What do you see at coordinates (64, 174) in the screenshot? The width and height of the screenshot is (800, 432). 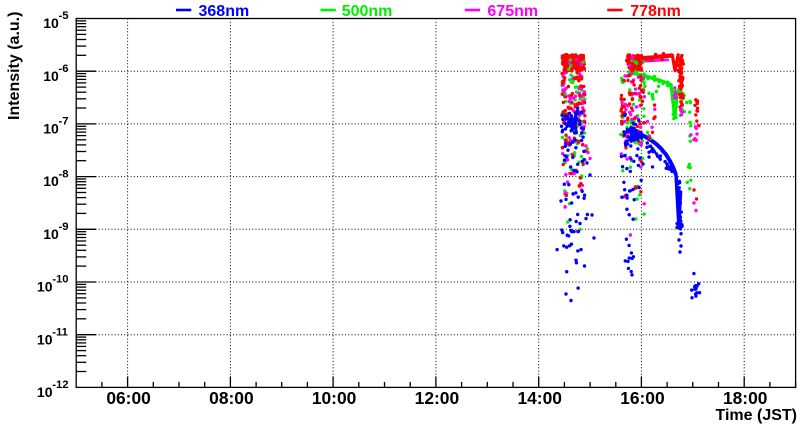 I see `svg-text: -8` at bounding box center [64, 174].